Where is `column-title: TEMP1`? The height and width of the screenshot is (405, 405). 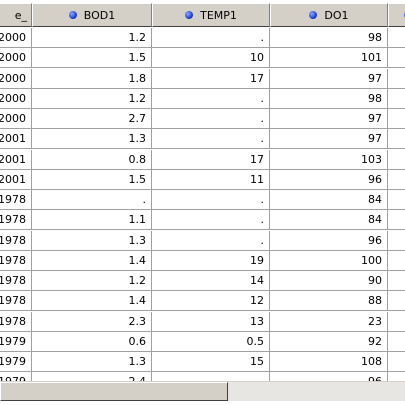
column-title: TEMP1 is located at coordinates (218, 15).